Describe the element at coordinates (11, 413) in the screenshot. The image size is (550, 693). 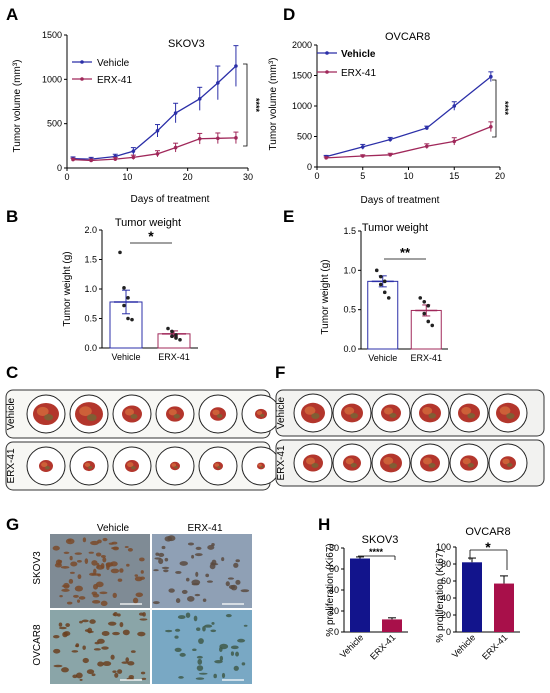
I see `photo-c-row-label-vehicle: Vehicle` at that location.